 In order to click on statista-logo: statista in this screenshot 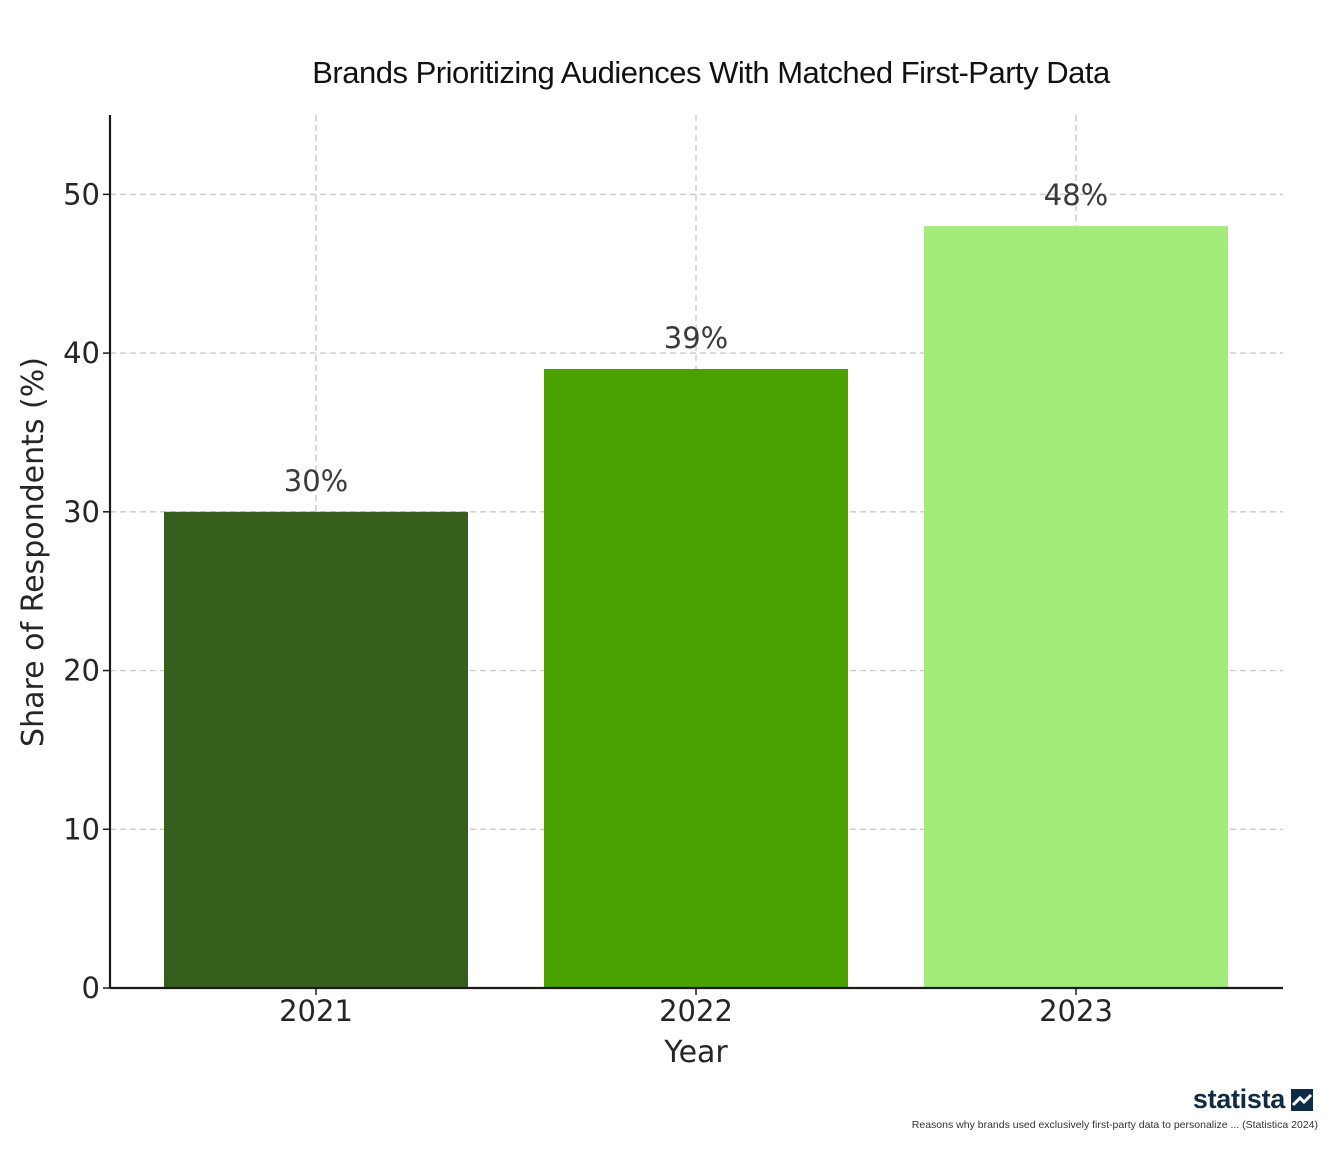, I will do `click(1253, 1099)`.